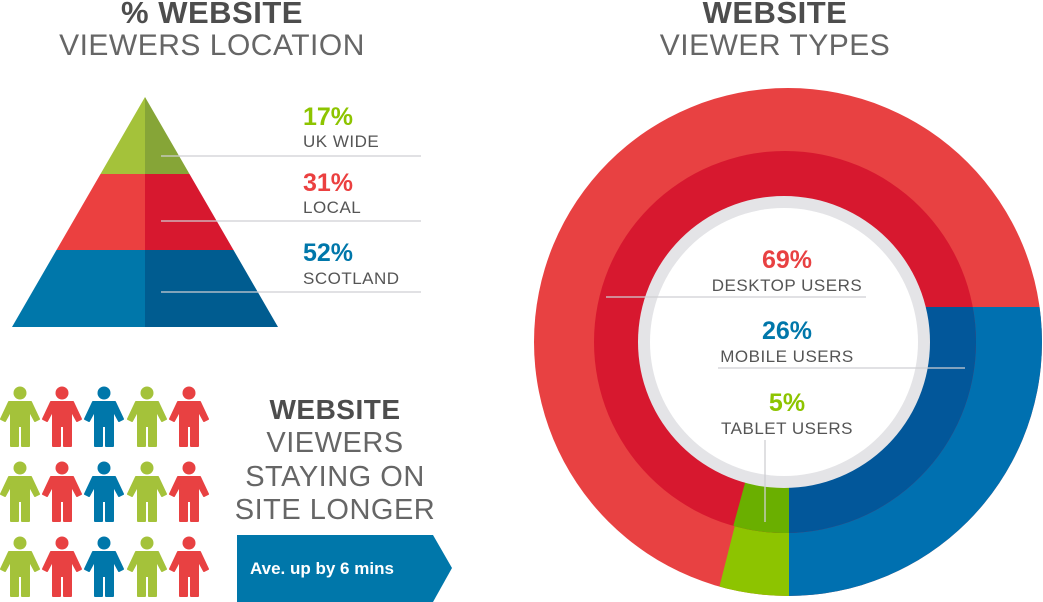 This screenshot has height=602, width=1043. I want to click on location-title: % WEBSITE, so click(212, 15).